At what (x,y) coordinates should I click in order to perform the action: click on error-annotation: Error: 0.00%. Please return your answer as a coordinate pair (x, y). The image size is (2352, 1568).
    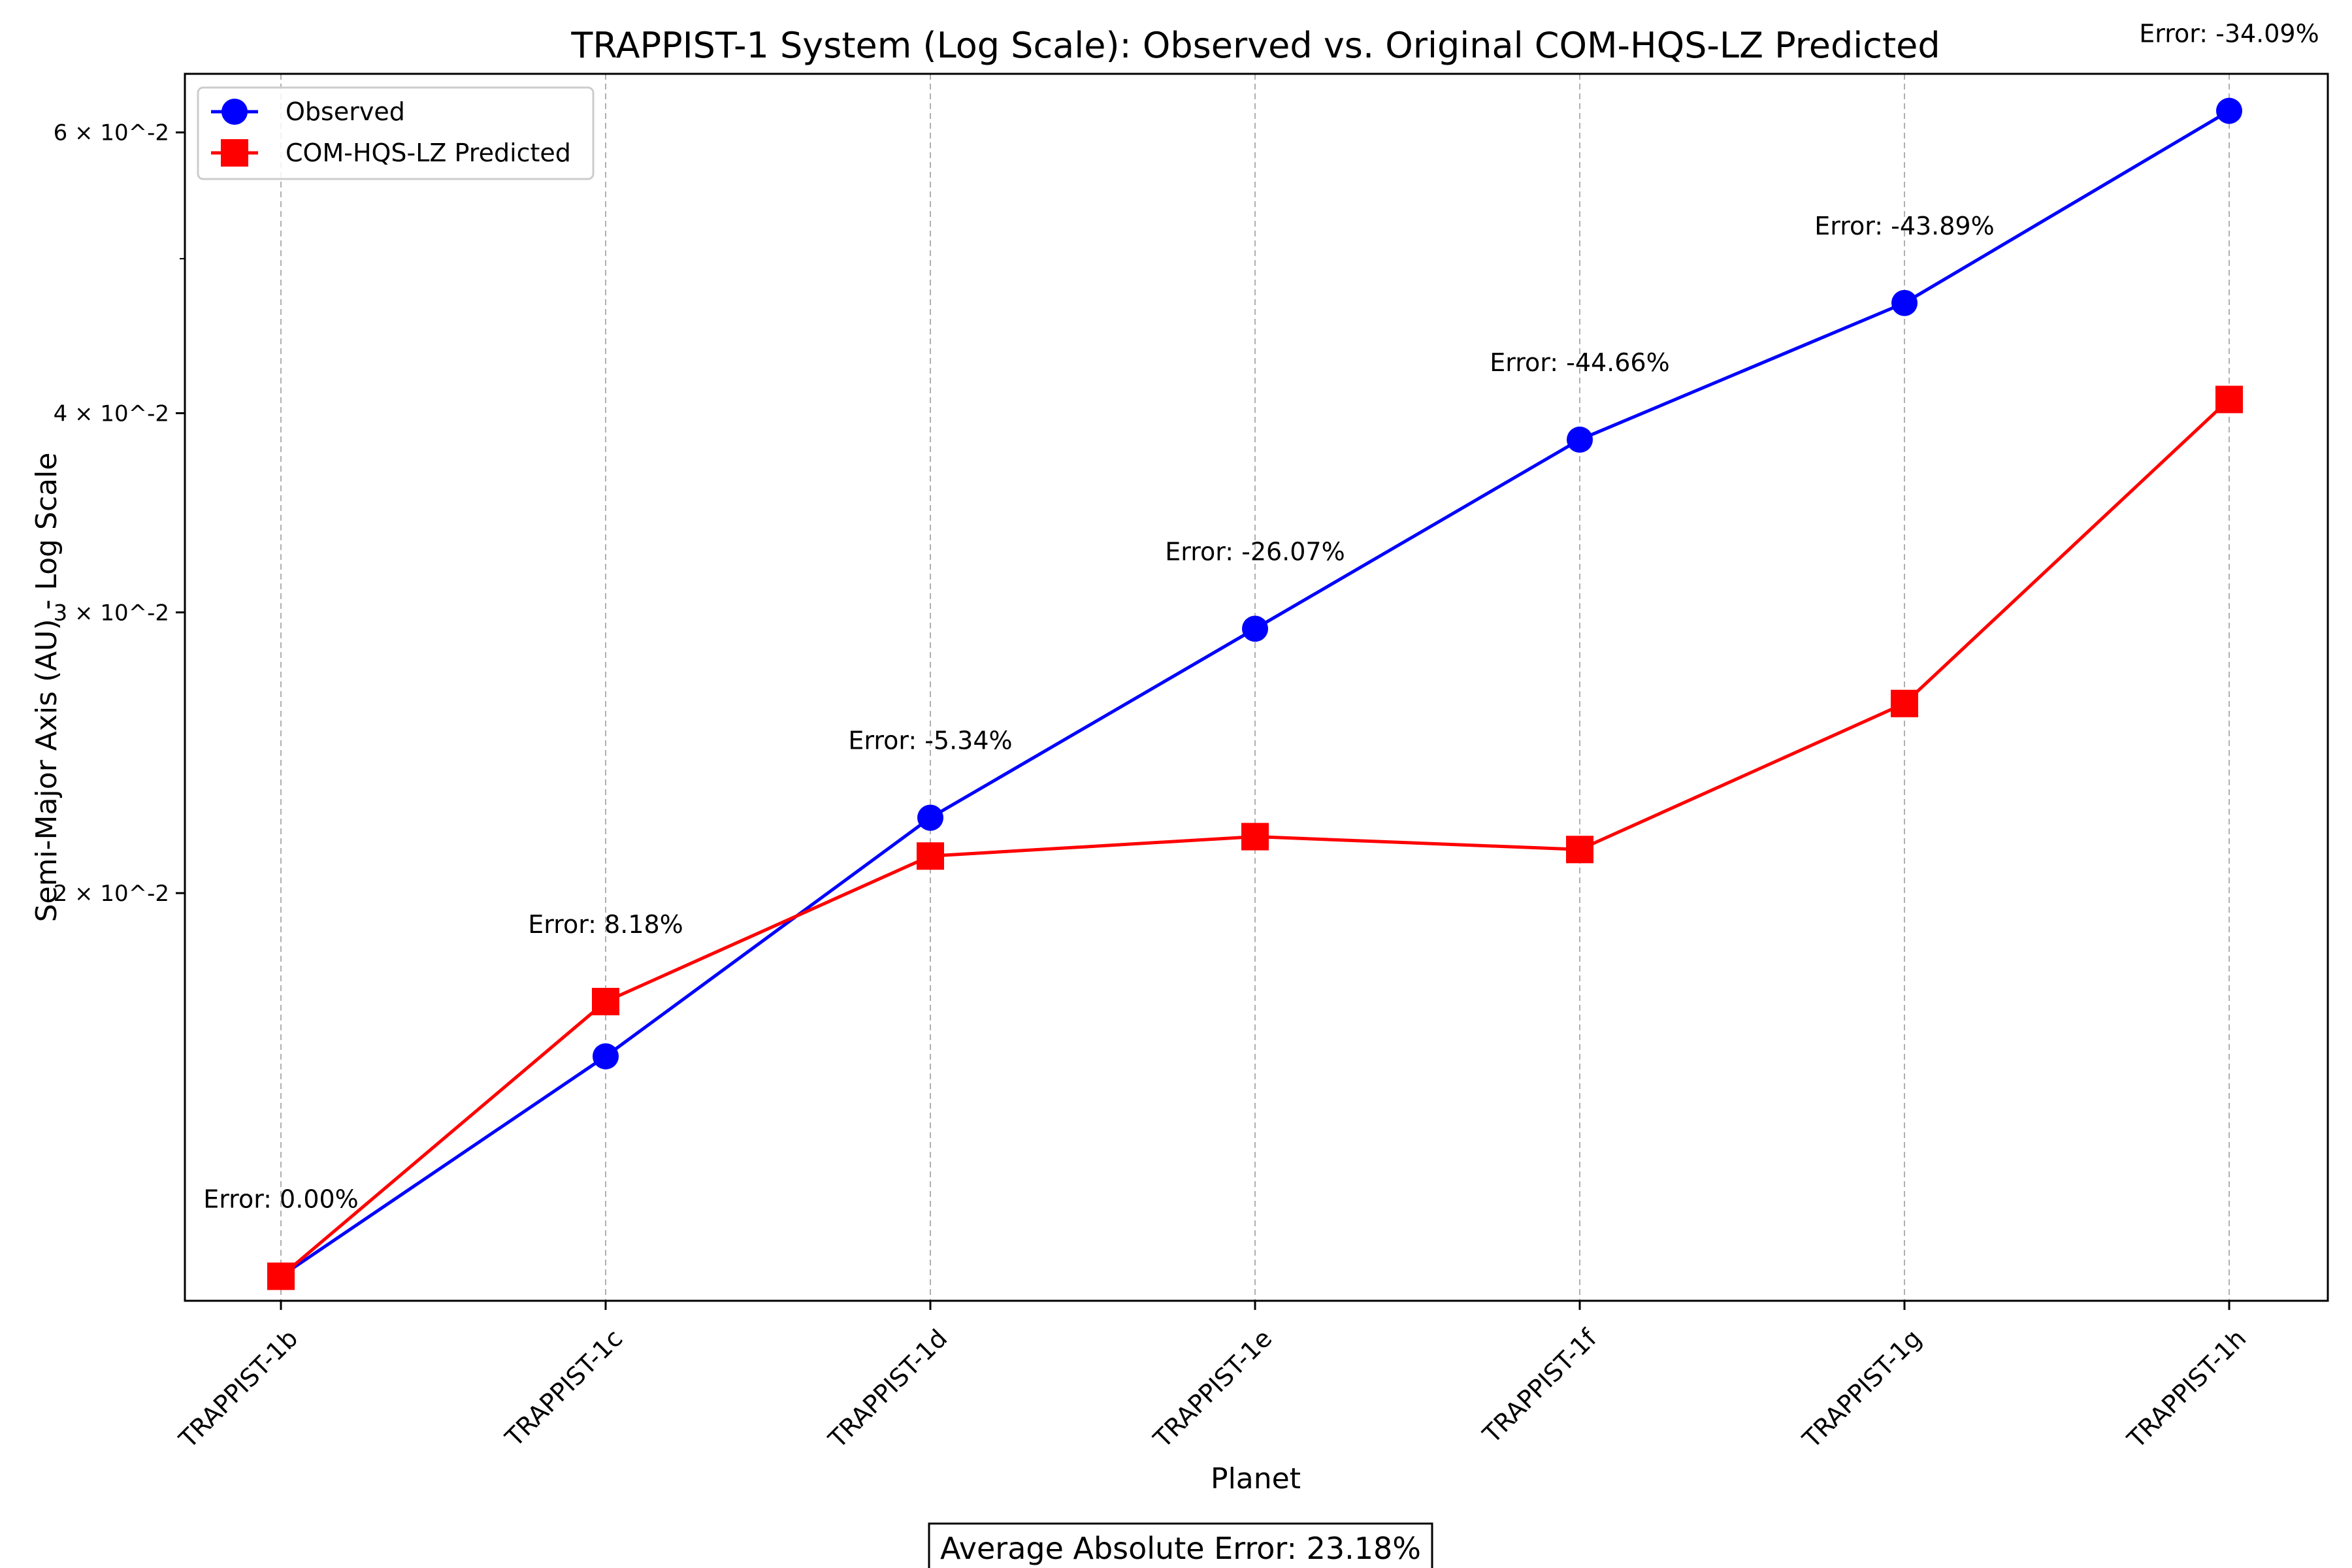
    Looking at the image, I should click on (281, 1198).